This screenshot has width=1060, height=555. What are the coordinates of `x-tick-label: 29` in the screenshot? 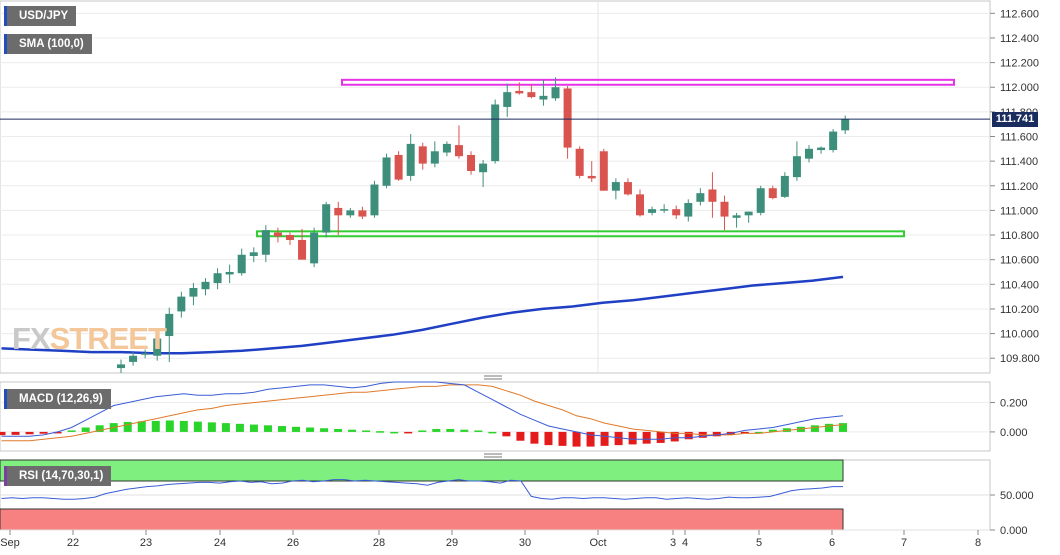 It's located at (452, 543).